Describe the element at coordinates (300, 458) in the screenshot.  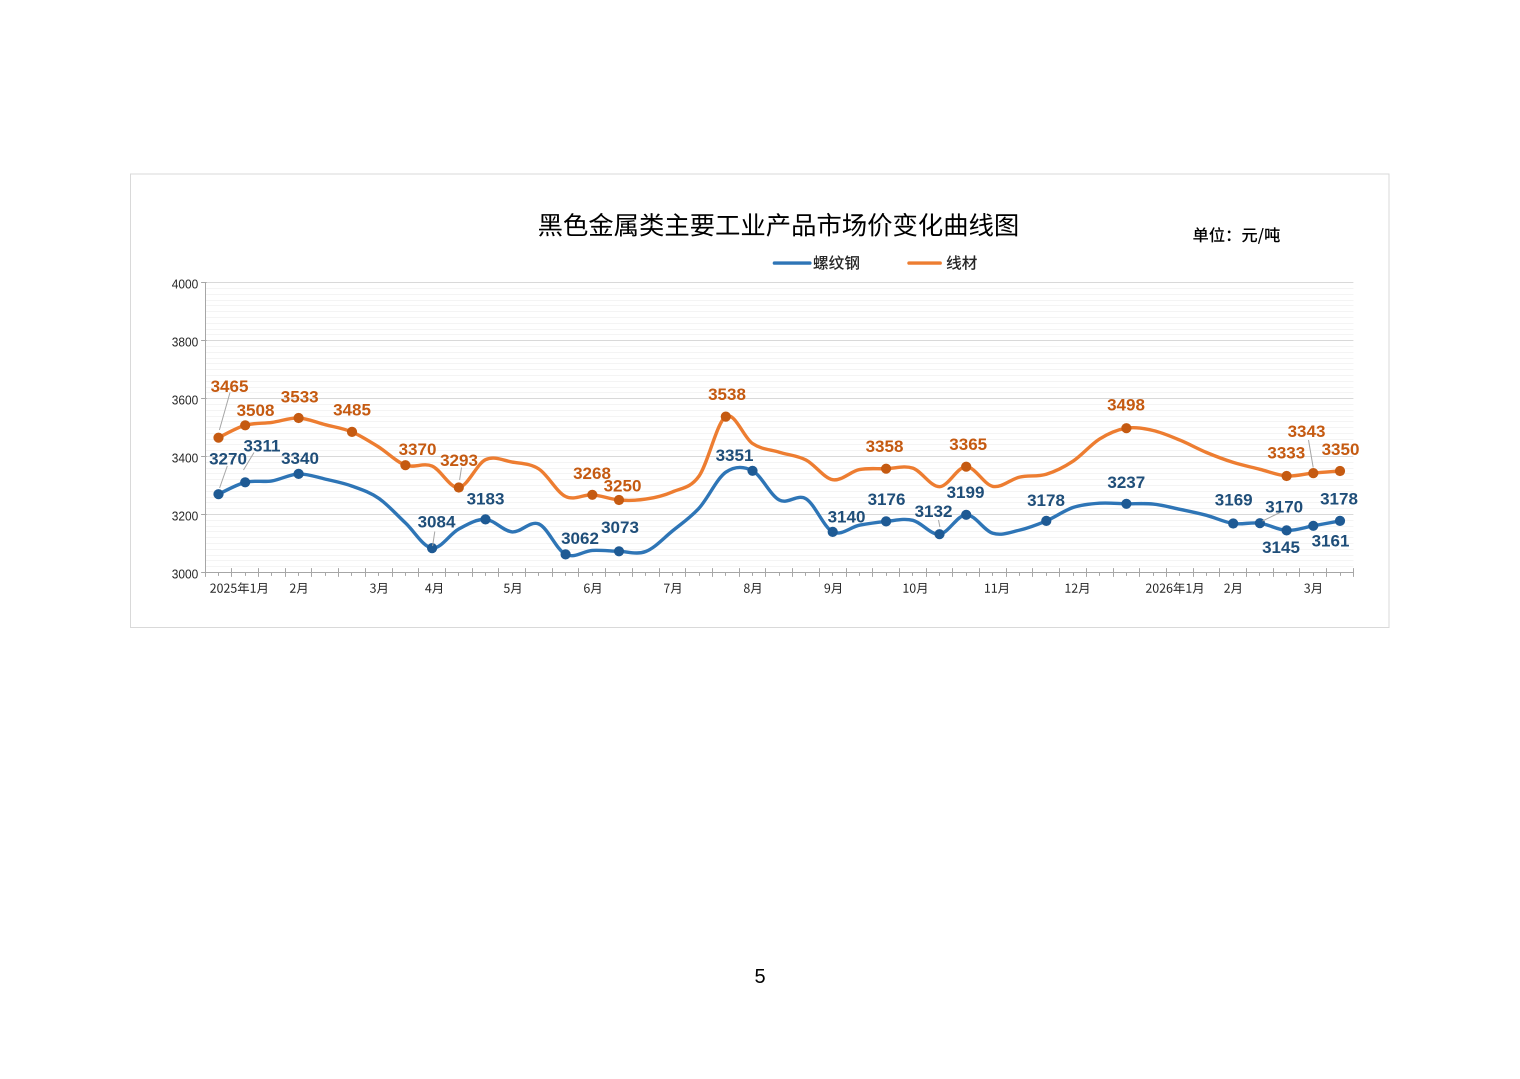
I see `svg-text: 3340` at that location.